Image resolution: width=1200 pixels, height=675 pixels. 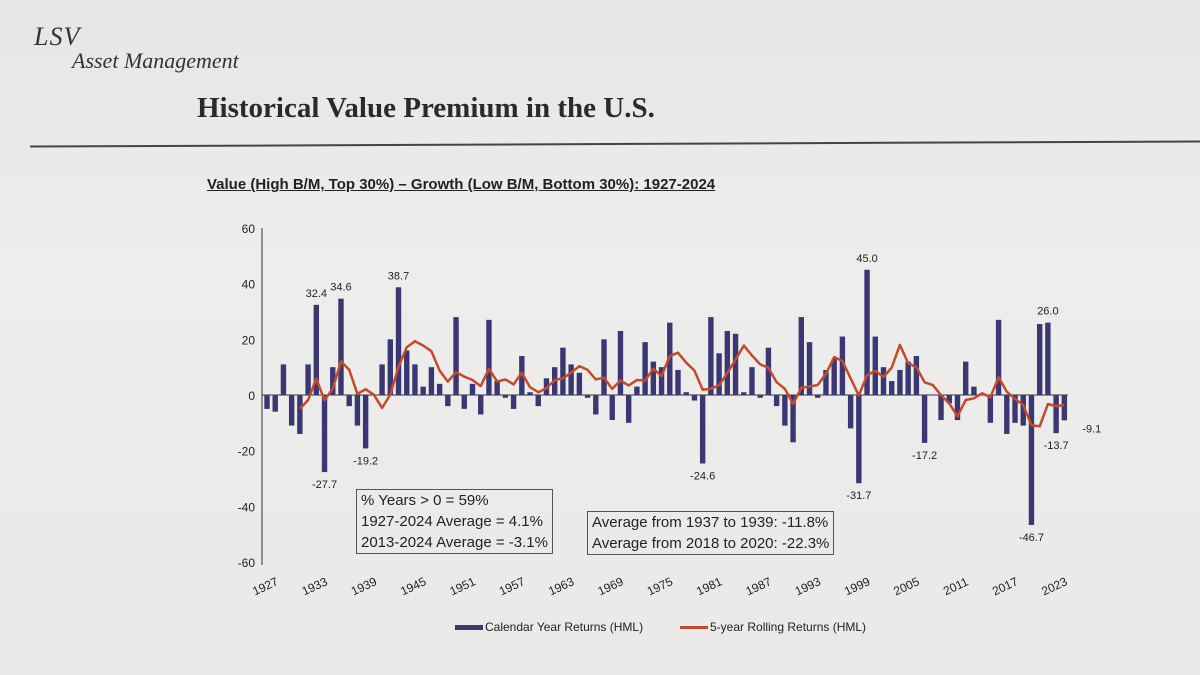 I want to click on x-tick-label: 1963, so click(x=561, y=586).